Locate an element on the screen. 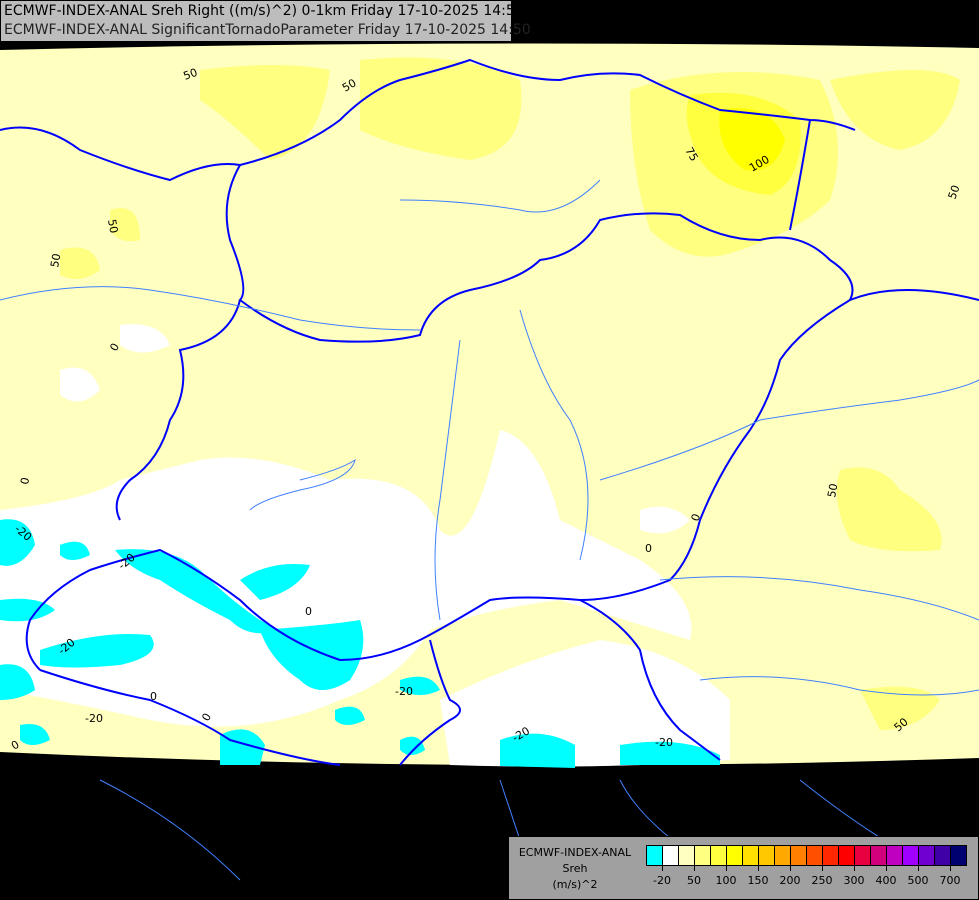  legend-title: ECMWF-INDEX-ANAL Sreh (m/s)^2 is located at coordinates (575, 869).